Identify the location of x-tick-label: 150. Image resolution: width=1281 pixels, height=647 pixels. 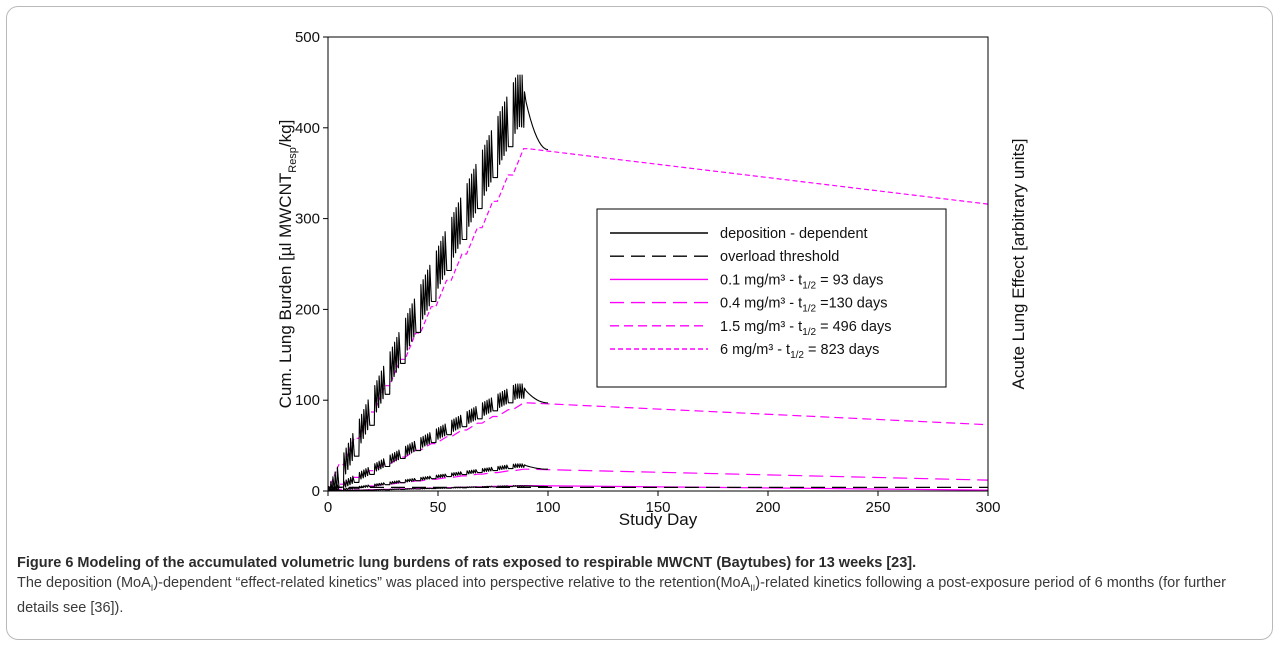
(657, 507).